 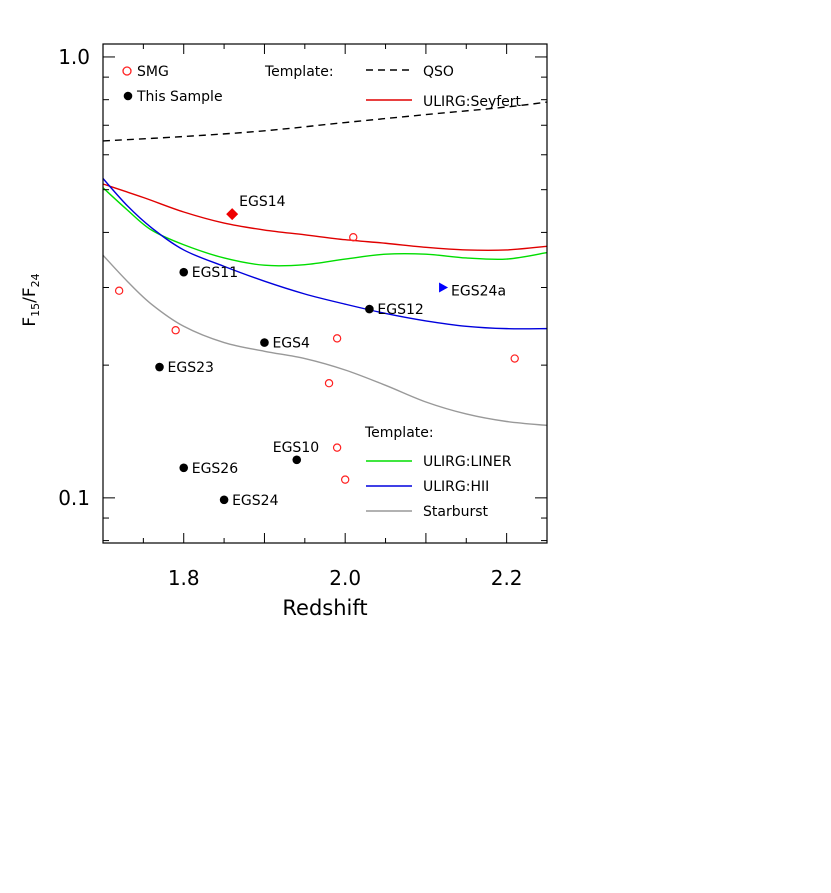 What do you see at coordinates (438, 72) in the screenshot?
I see `legend-qso-label: QSO` at bounding box center [438, 72].